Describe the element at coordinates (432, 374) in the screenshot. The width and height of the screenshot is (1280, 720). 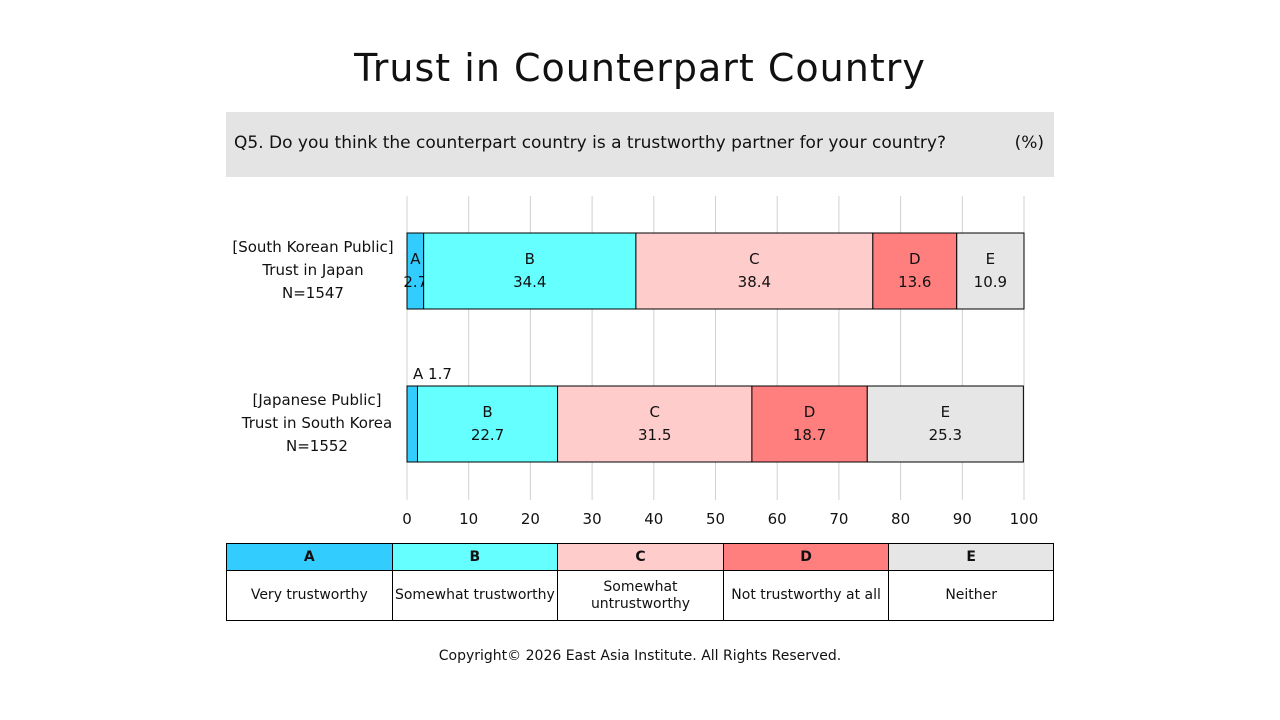
I see `bar-outside-label: A 1.7` at that location.